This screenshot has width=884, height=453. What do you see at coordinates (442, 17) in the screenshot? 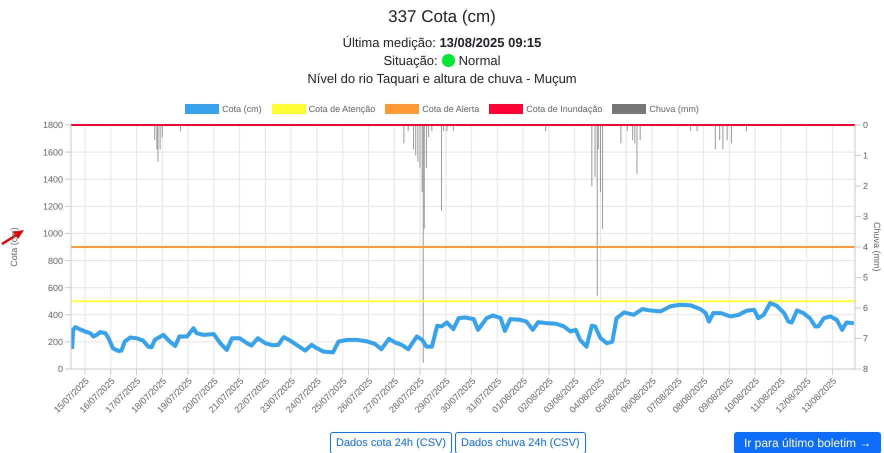
I see `chart-title: 337 Cota (cm)` at bounding box center [442, 17].